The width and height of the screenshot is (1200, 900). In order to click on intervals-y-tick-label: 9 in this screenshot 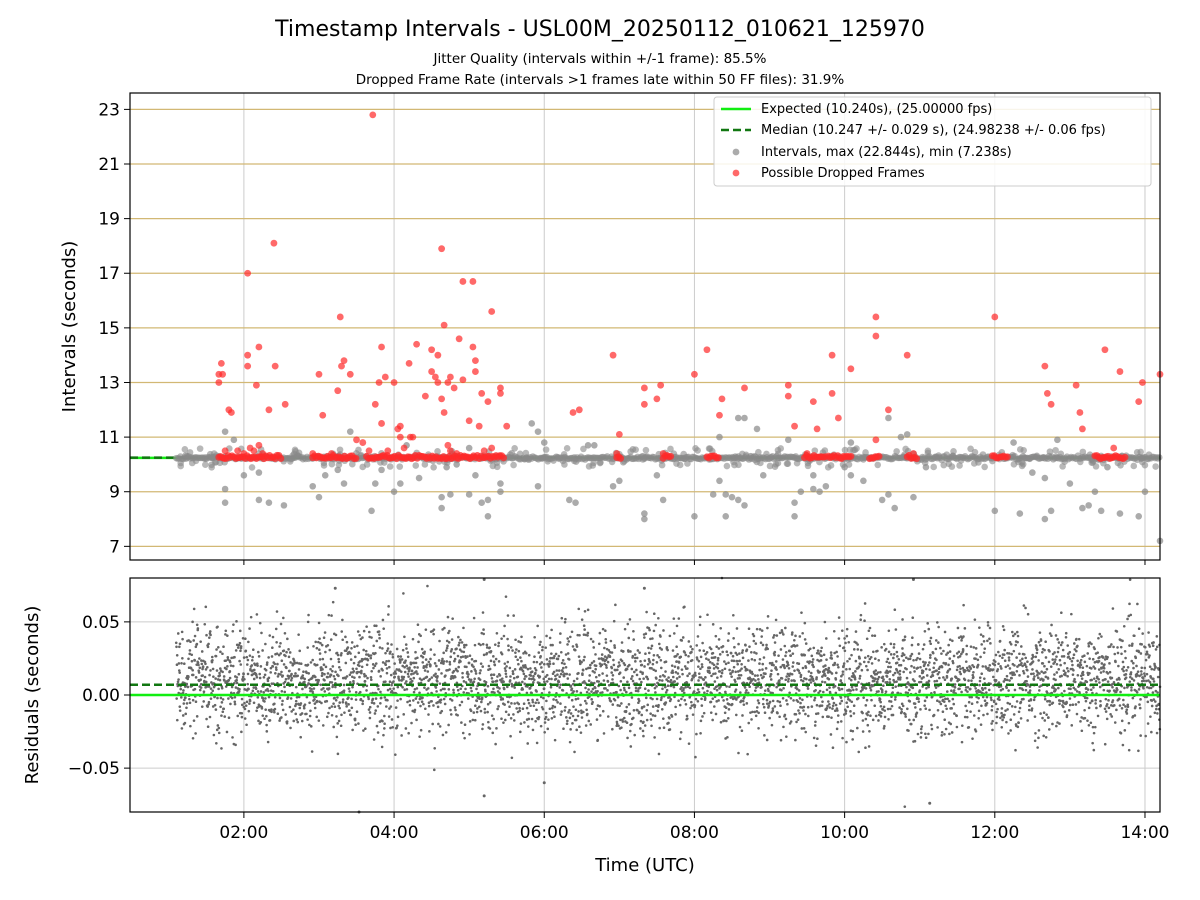, I will do `click(114, 493)`.